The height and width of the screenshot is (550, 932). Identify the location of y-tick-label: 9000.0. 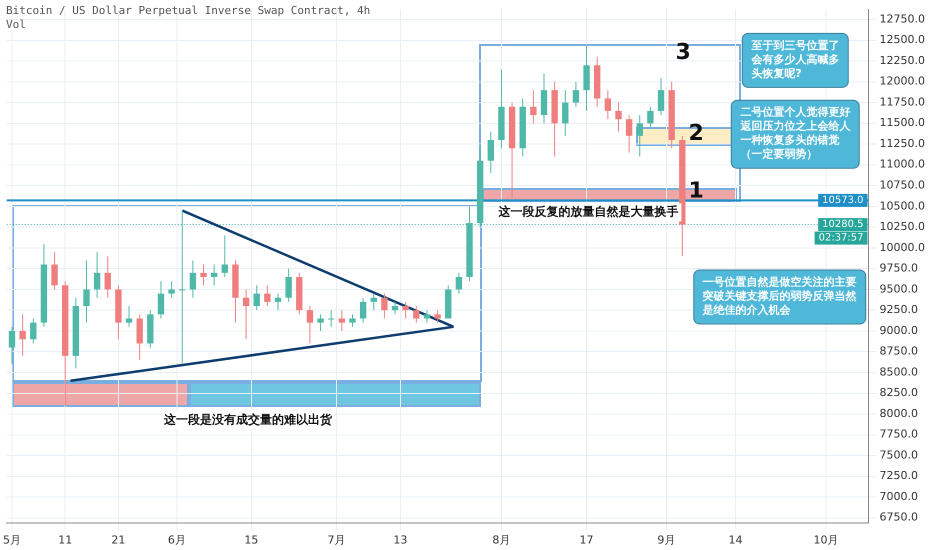
(899, 330).